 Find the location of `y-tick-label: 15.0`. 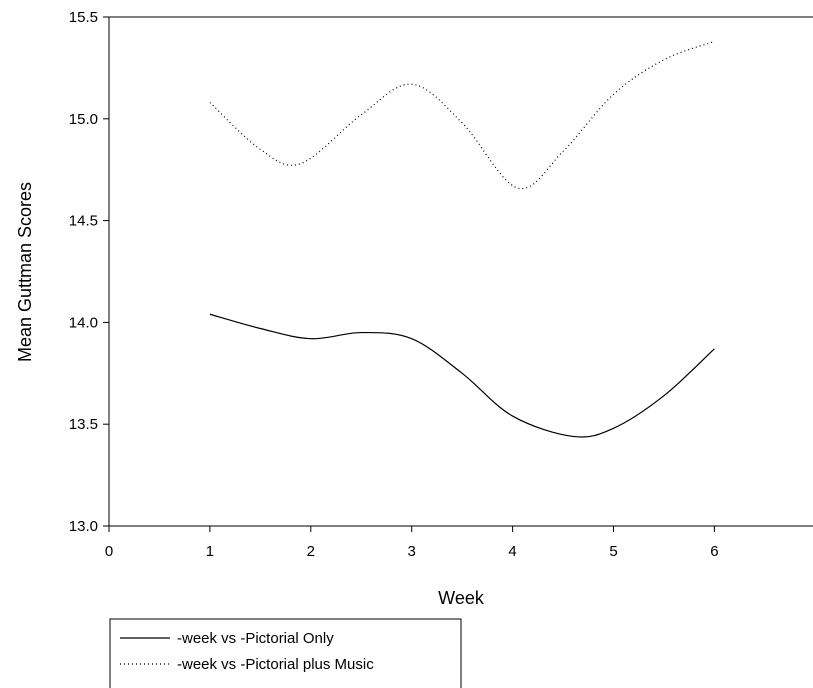

y-tick-label: 15.0 is located at coordinates (83, 119).